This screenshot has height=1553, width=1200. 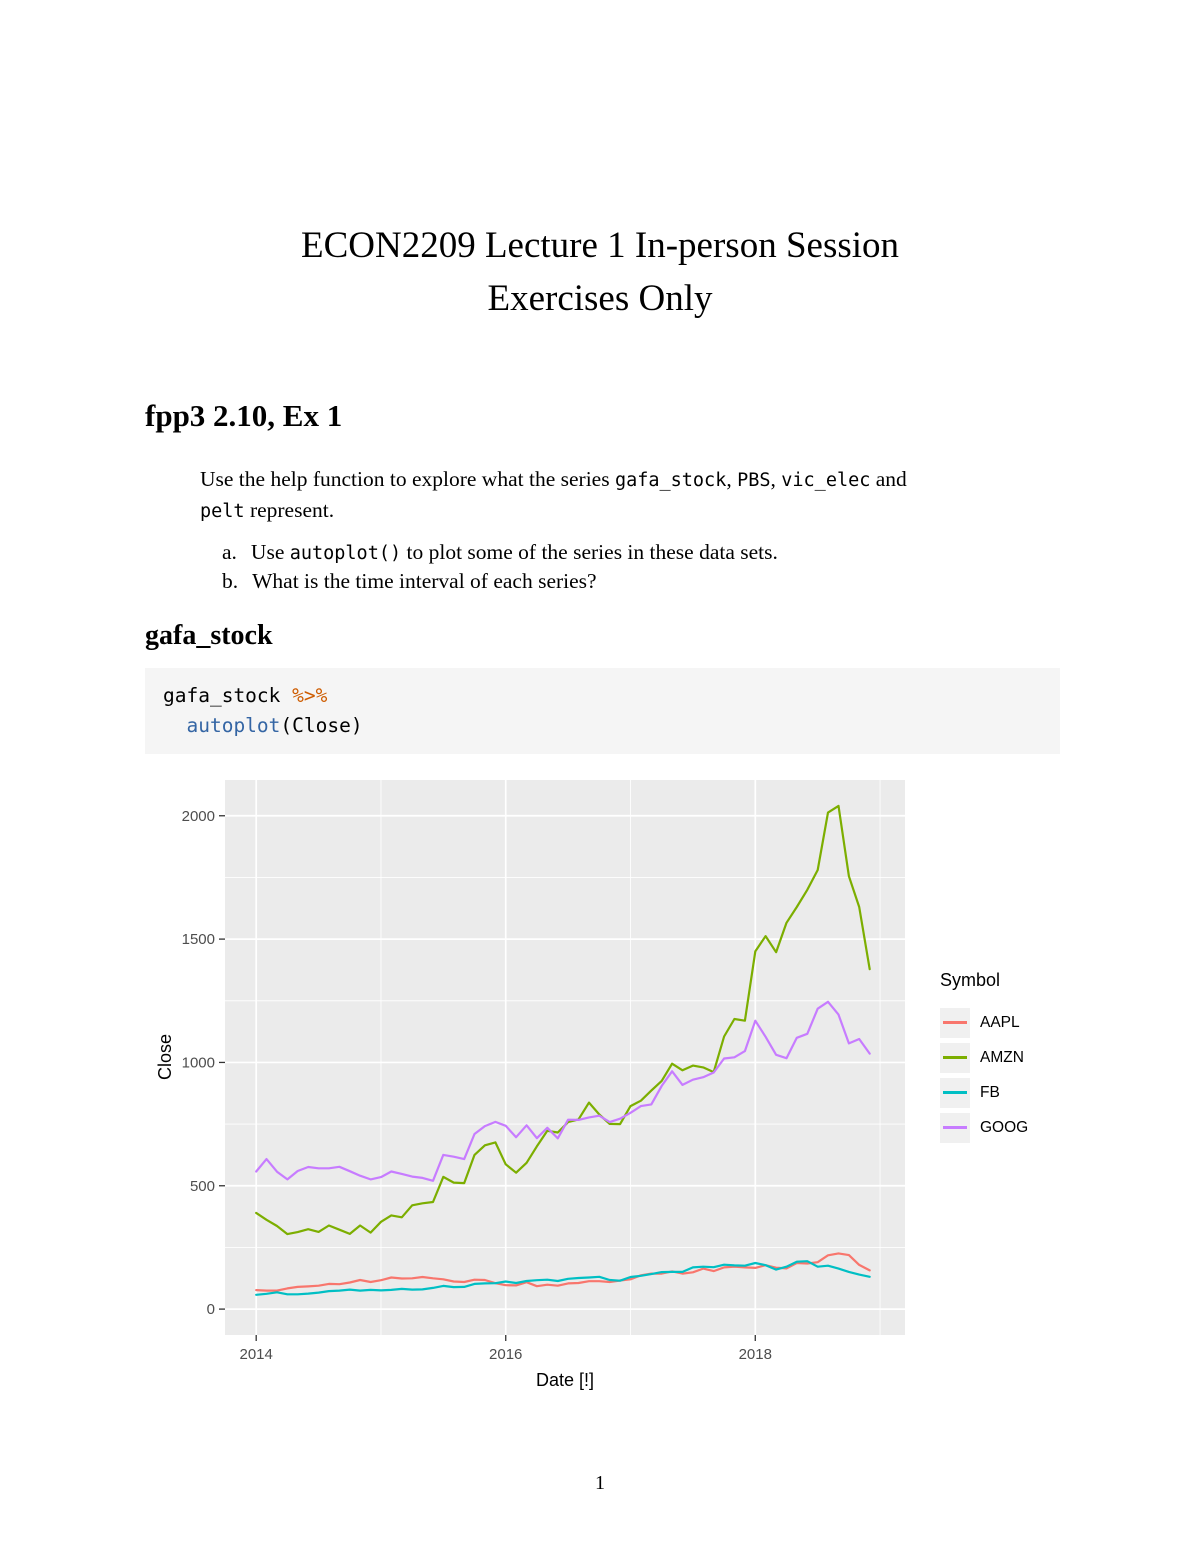 What do you see at coordinates (233, 726) in the screenshot?
I see `code-function-autoplot: autoplot` at bounding box center [233, 726].